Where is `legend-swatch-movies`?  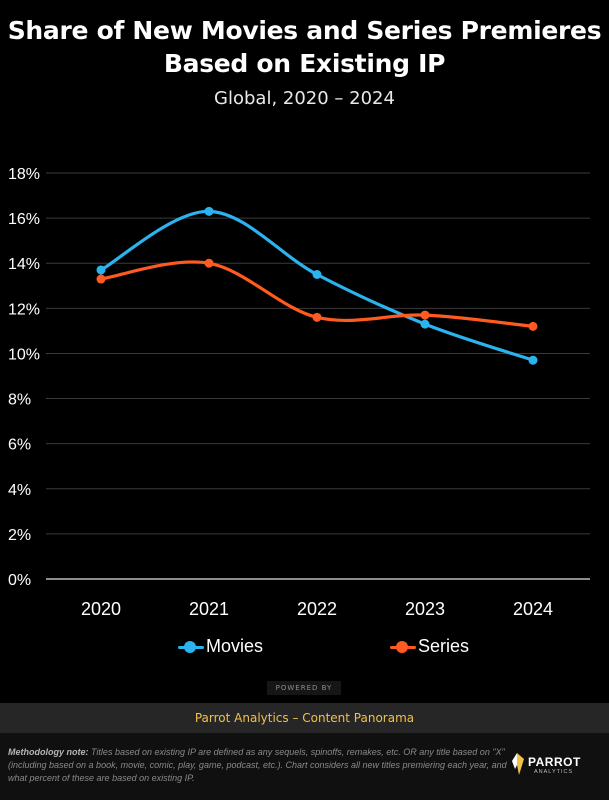
legend-swatch-movies is located at coordinates (191, 647).